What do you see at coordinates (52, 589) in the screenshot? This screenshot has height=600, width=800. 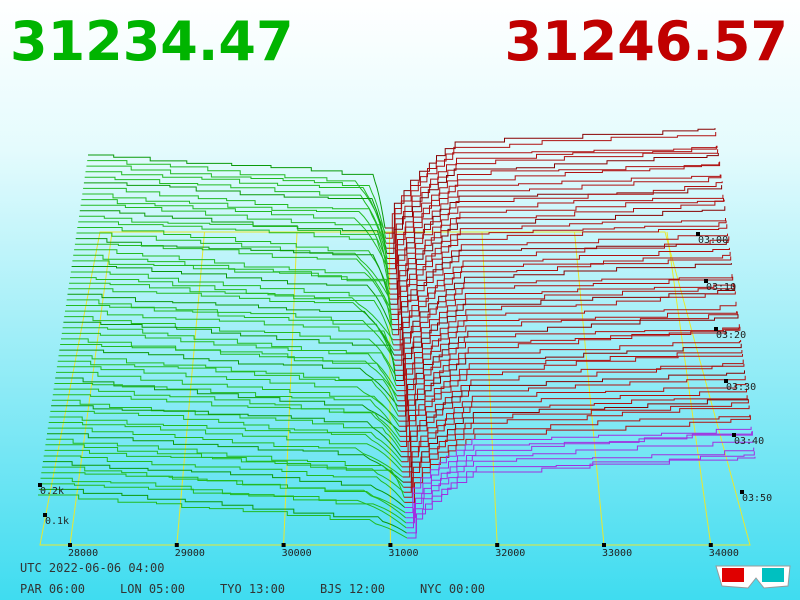 I see `city-clock: PAR 06:00` at bounding box center [52, 589].